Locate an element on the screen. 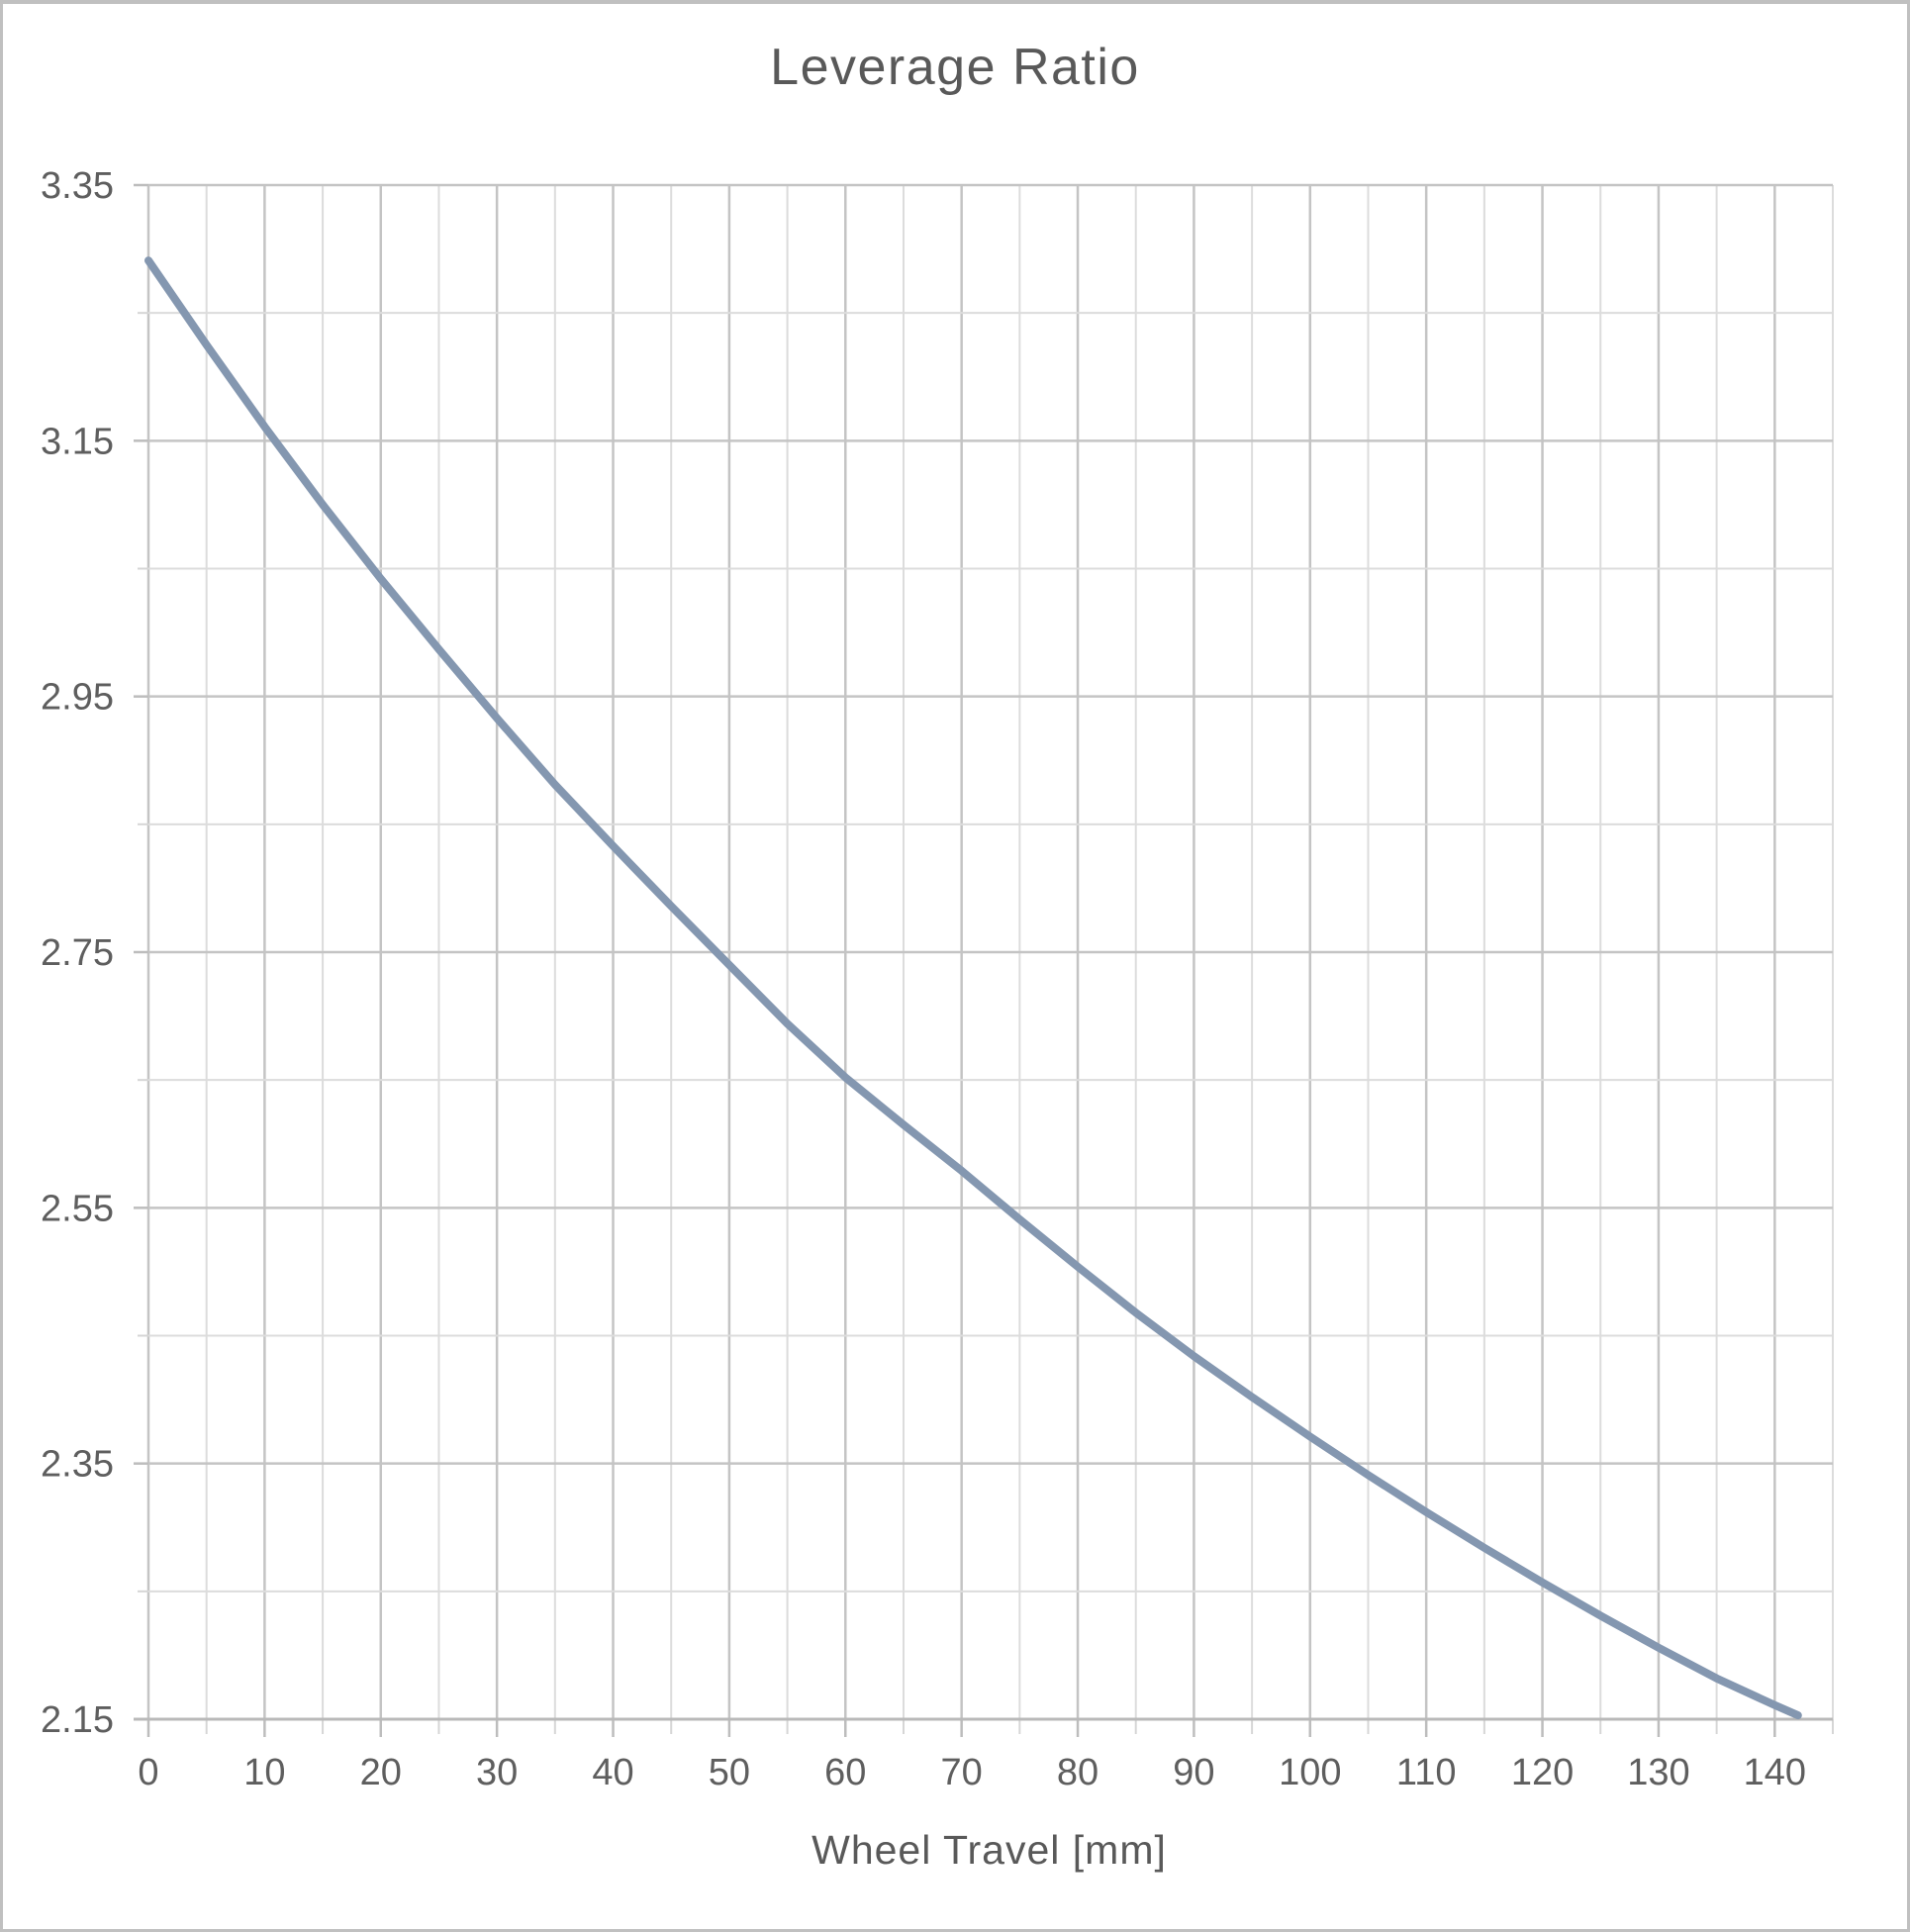 The height and width of the screenshot is (1932, 1910). x-tick-label: 130 is located at coordinates (1658, 1772).